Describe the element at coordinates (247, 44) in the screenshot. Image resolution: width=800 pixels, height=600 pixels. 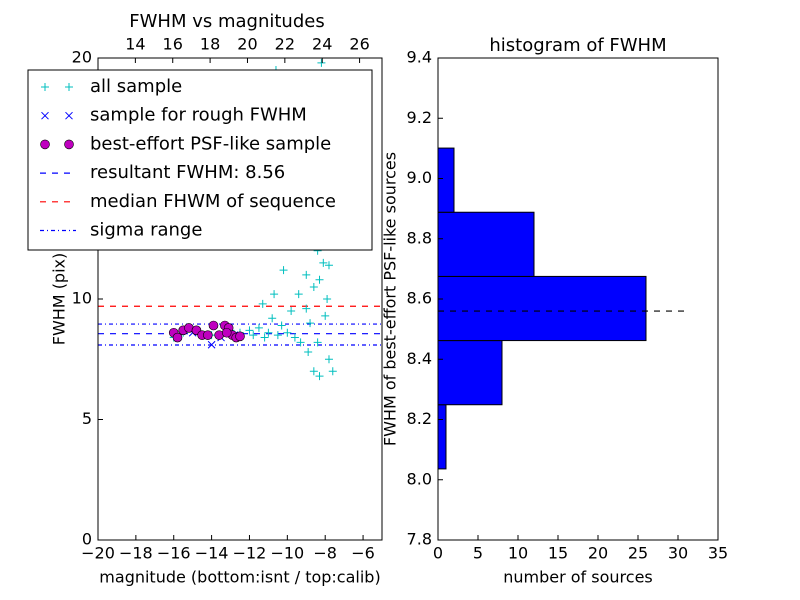
I see `x2-tick-label: 20` at that location.